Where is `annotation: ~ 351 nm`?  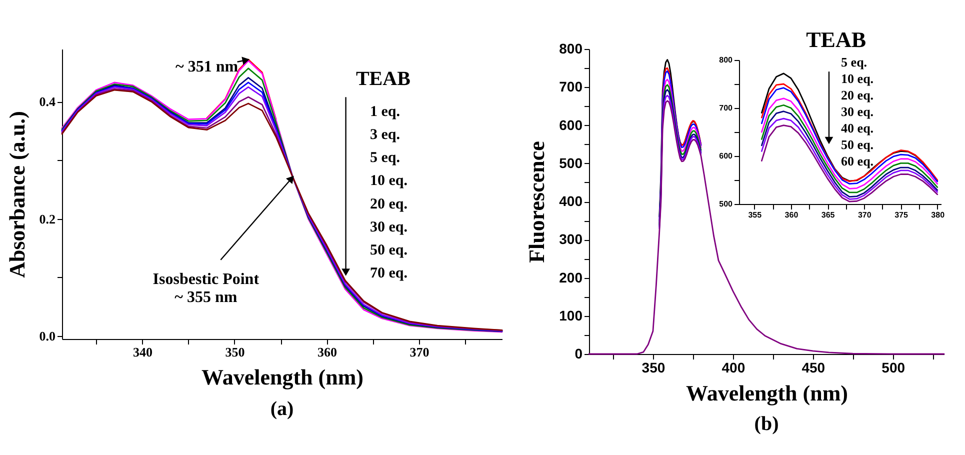
annotation: ~ 351 nm is located at coordinates (207, 67).